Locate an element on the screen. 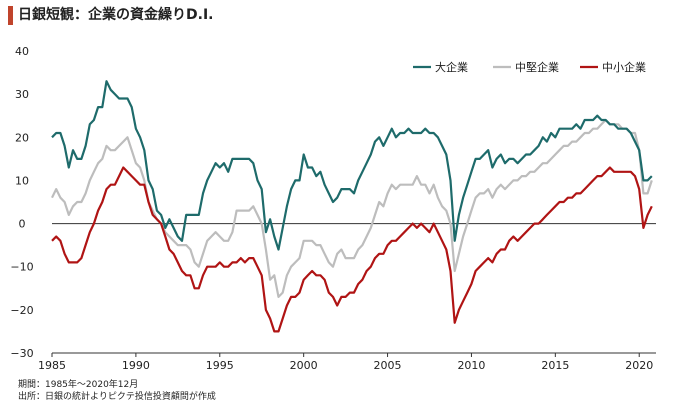 This screenshot has height=407, width=680. x-tick-label: 1985 is located at coordinates (52, 365).